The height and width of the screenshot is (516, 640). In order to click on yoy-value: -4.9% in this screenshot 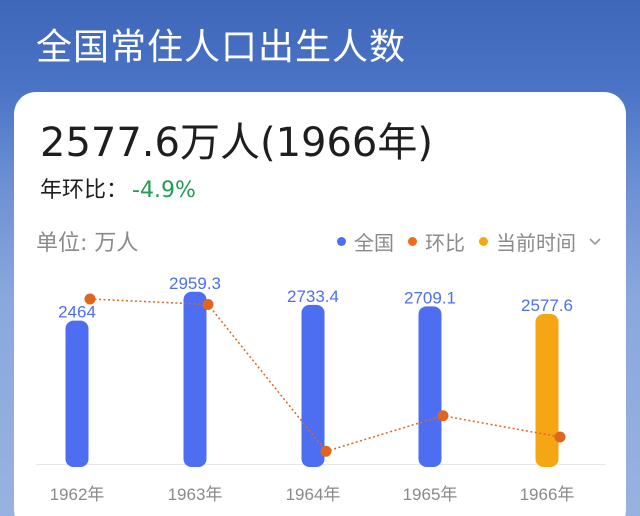, I will do `click(164, 190)`.